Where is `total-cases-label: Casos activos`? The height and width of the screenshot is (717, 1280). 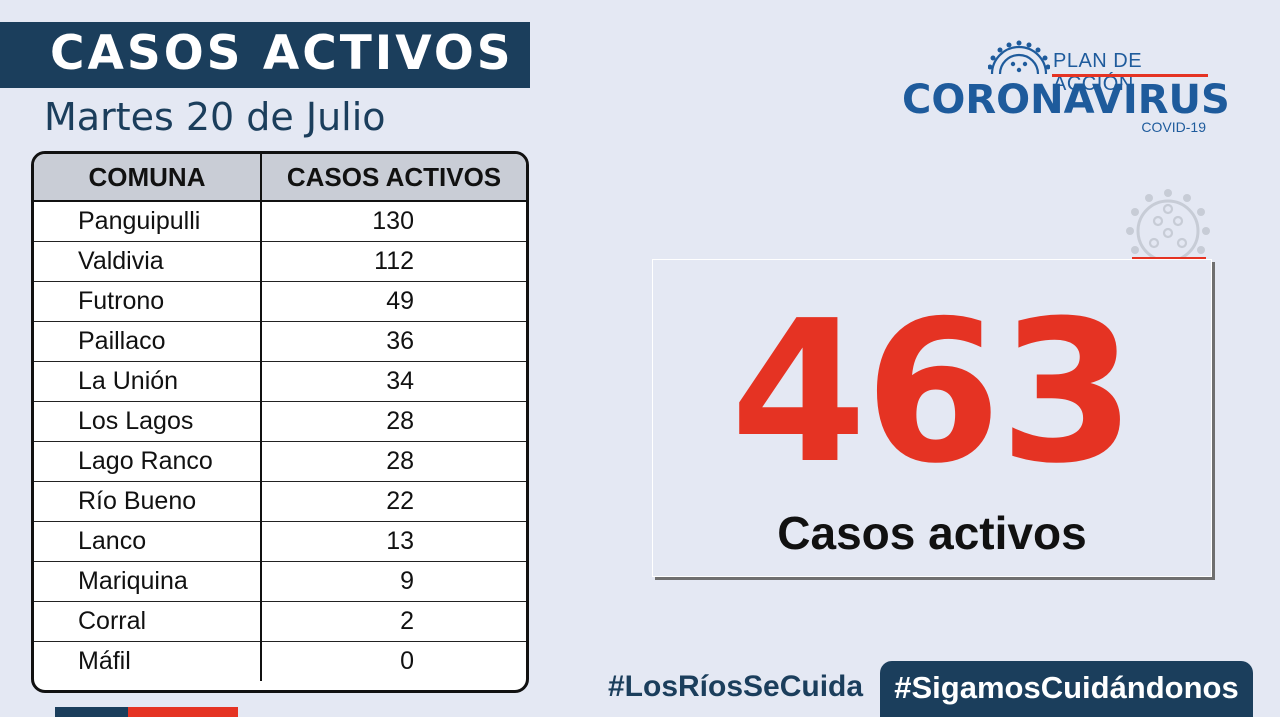
total-cases-label: Casos activos is located at coordinates (932, 533).